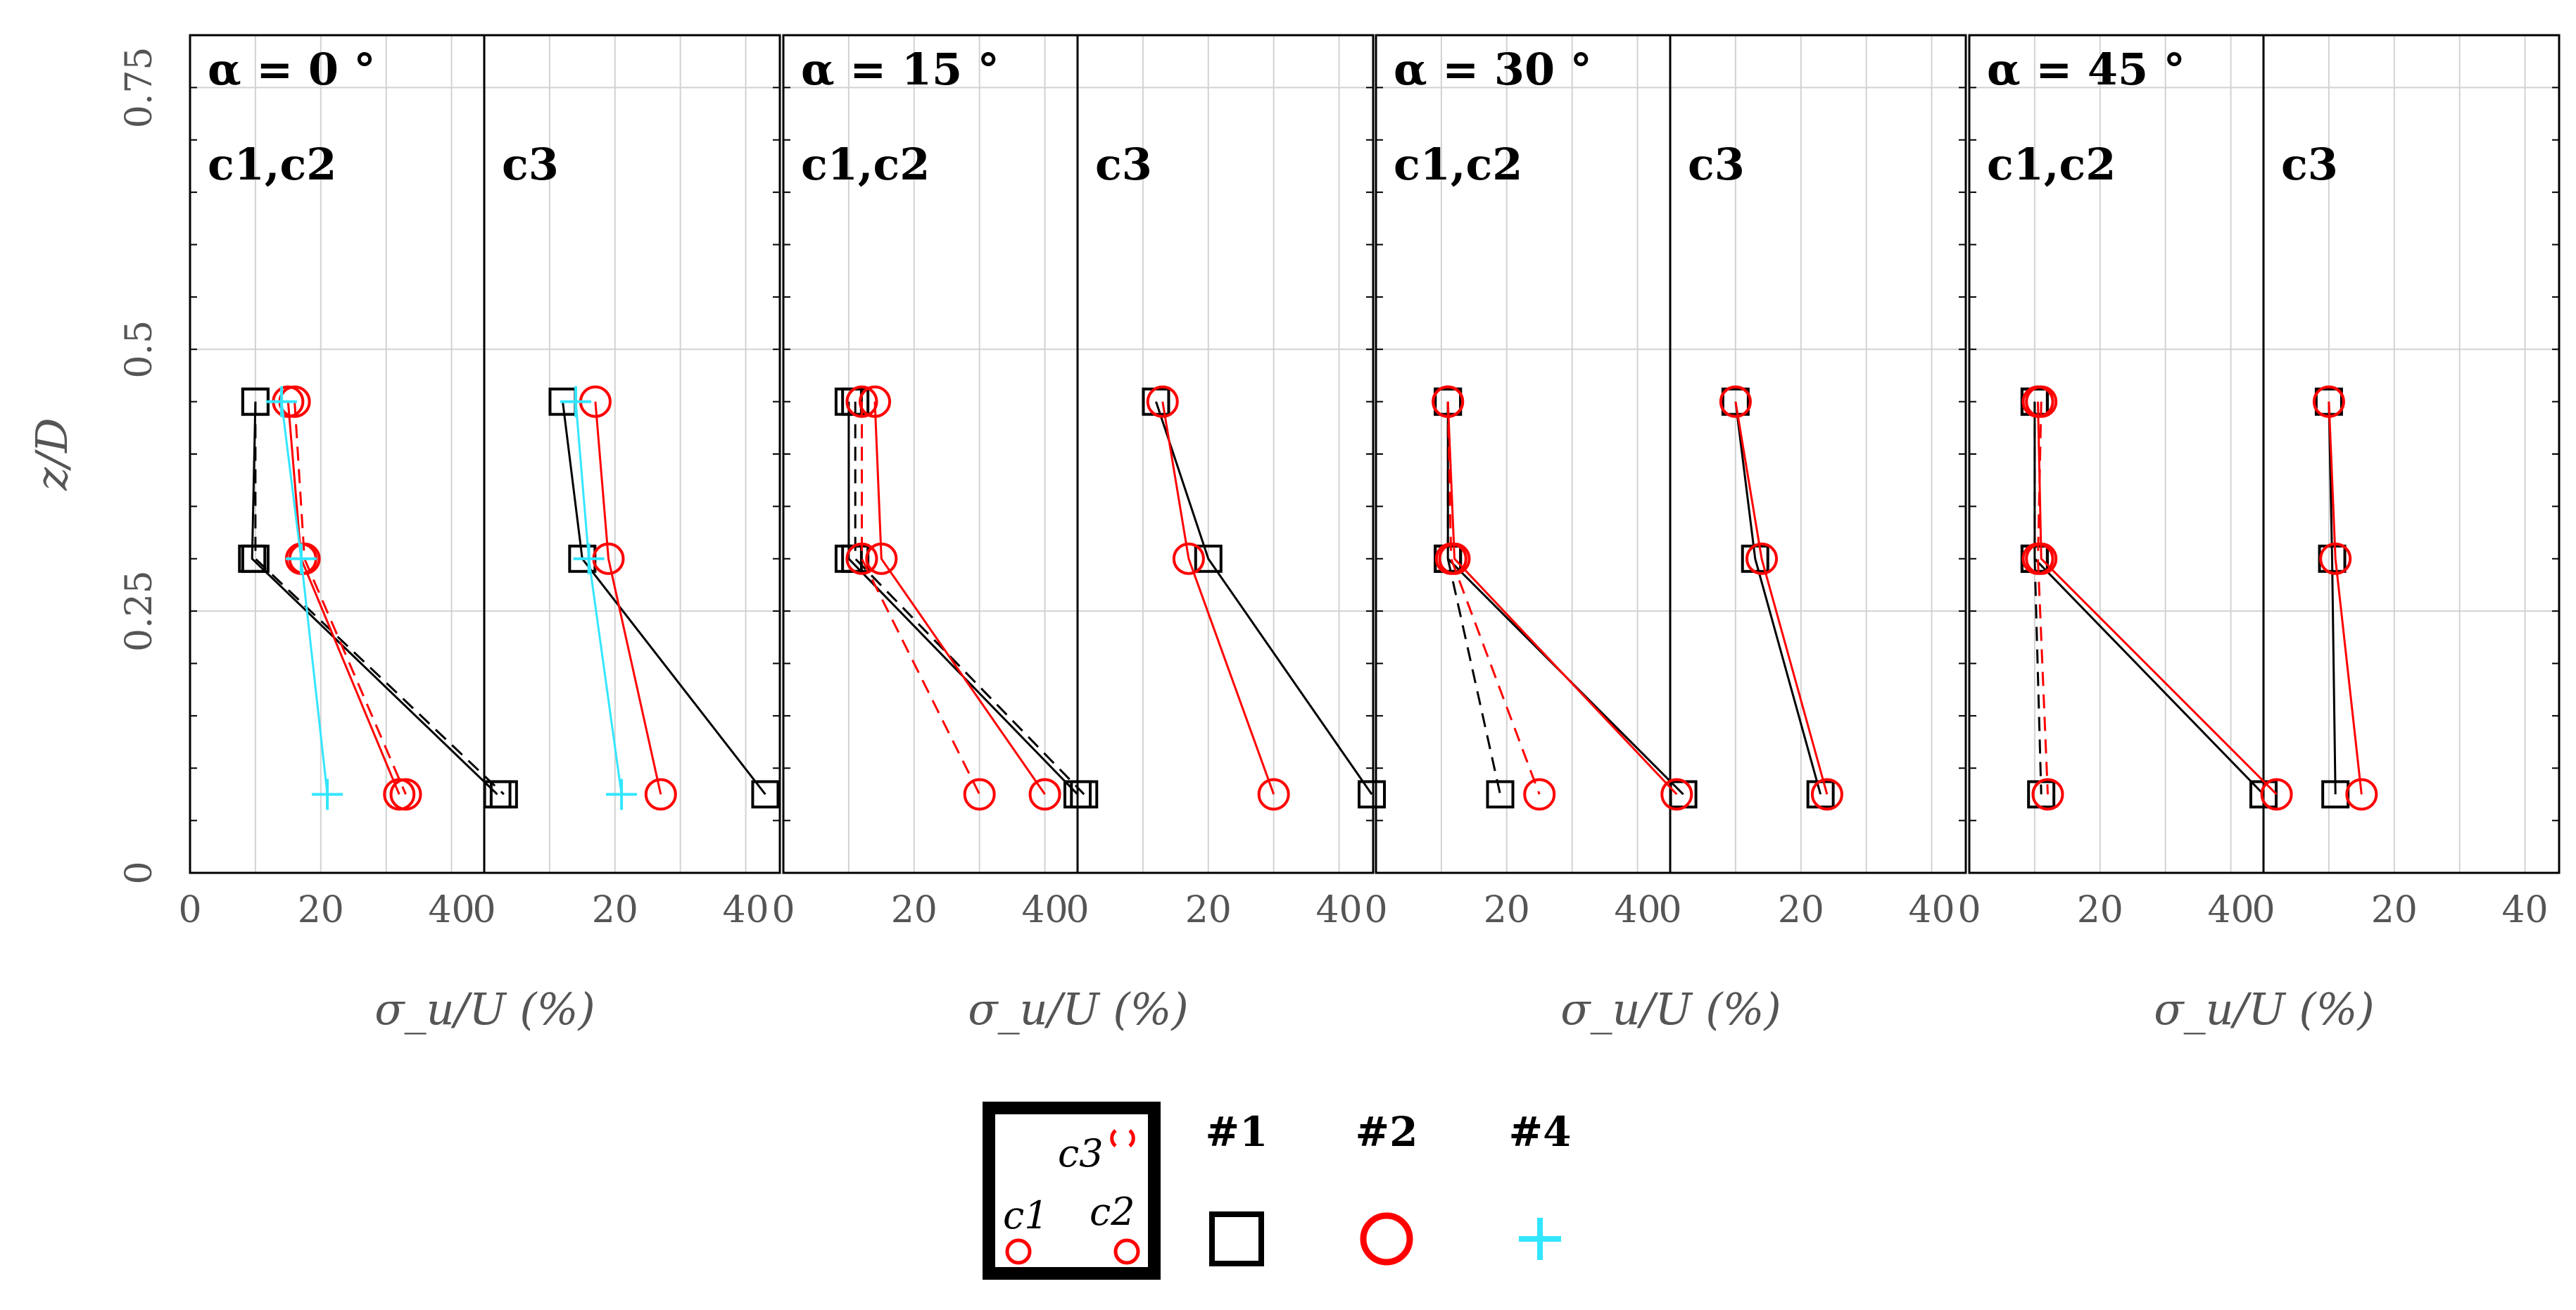 This screenshot has height=1310, width=2576. Describe the element at coordinates (1236, 1238) in the screenshot. I see `legend-marker` at that location.